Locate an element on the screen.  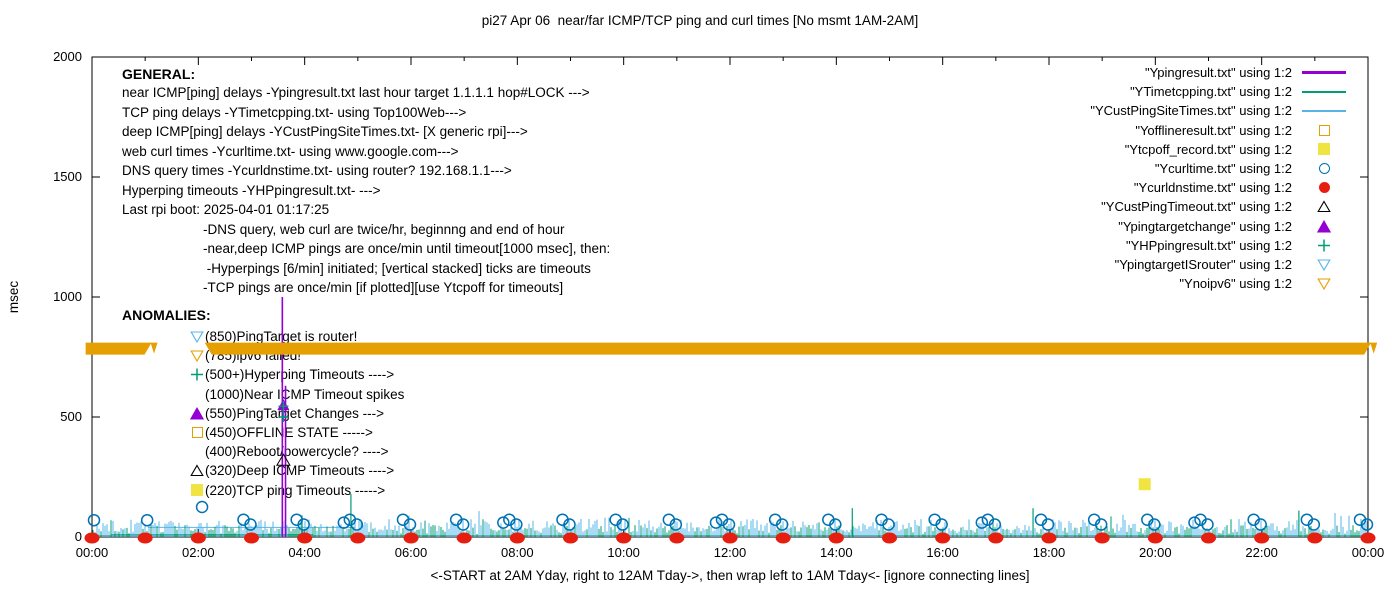
legend-label: "Yofflineresult.txt" using 1:2 is located at coordinates (1213, 130).